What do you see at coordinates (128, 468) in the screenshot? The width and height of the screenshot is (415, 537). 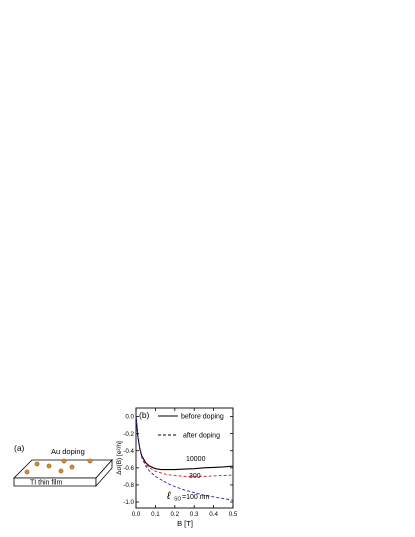 I see `y-tick-label: -0.6` at bounding box center [128, 468].